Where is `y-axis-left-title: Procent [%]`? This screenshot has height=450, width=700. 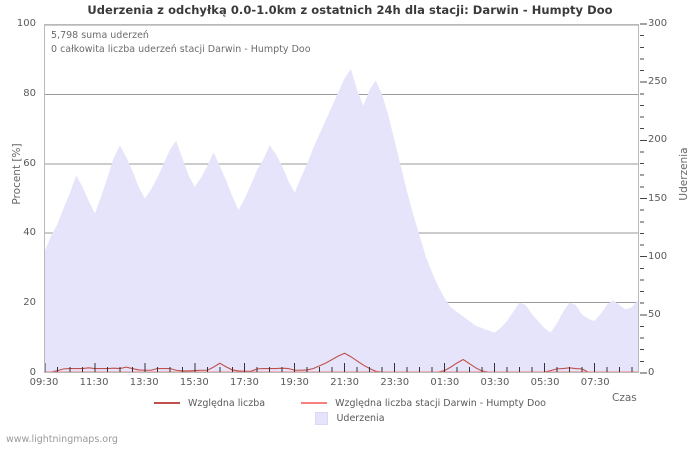 y-axis-left-title: Procent [%] is located at coordinates (17, 174).